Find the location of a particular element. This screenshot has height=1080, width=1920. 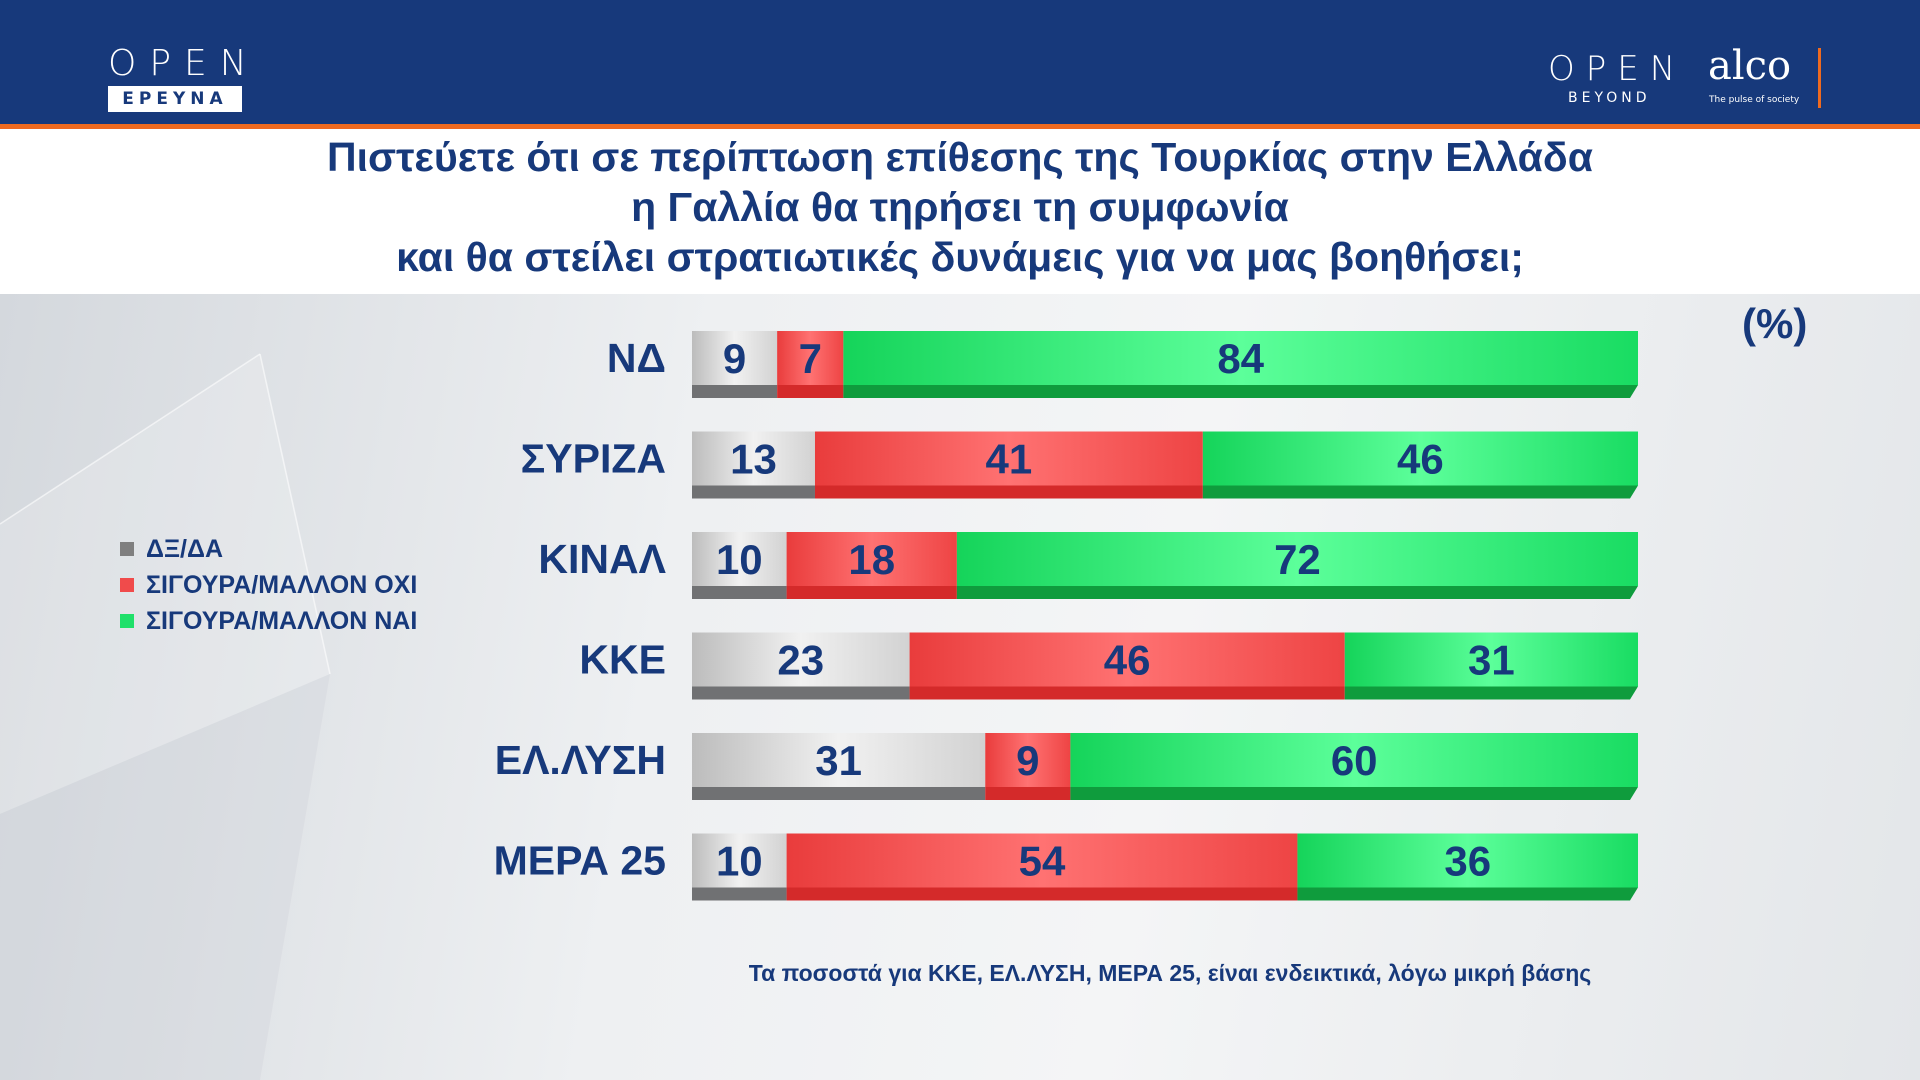

value-label-no: 46 is located at coordinates (1127, 660).